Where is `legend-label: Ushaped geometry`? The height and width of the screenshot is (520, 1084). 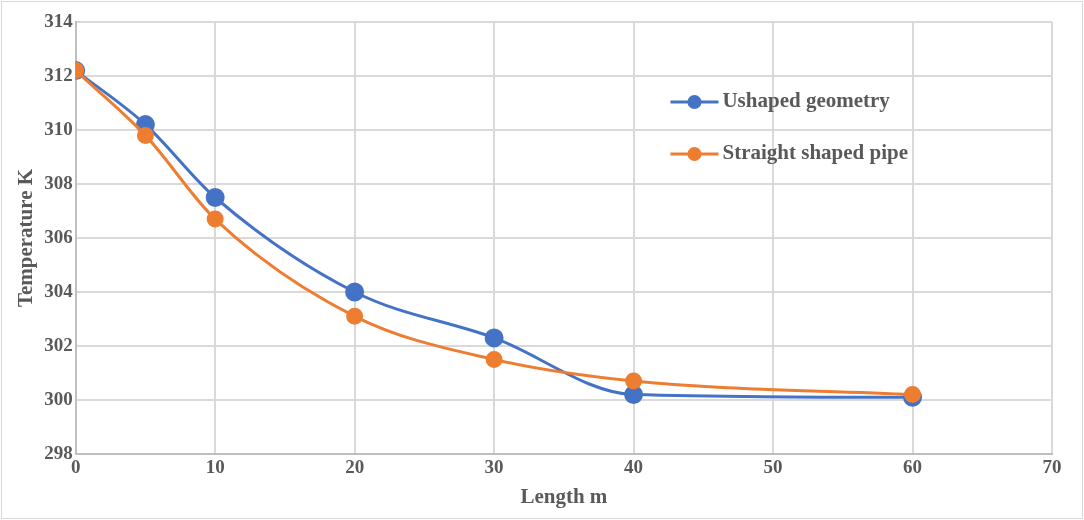
legend-label: Ushaped geometry is located at coordinates (806, 100).